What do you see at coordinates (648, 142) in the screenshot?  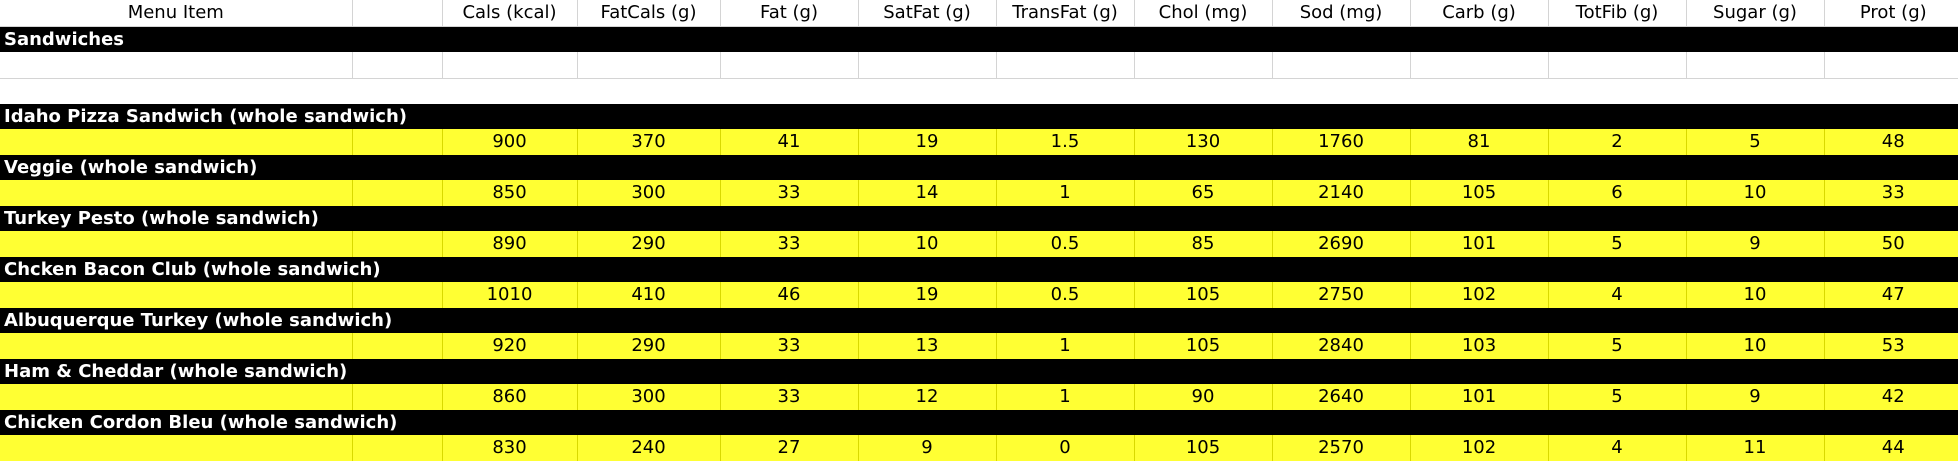 I see `value-cell: 370` at bounding box center [648, 142].